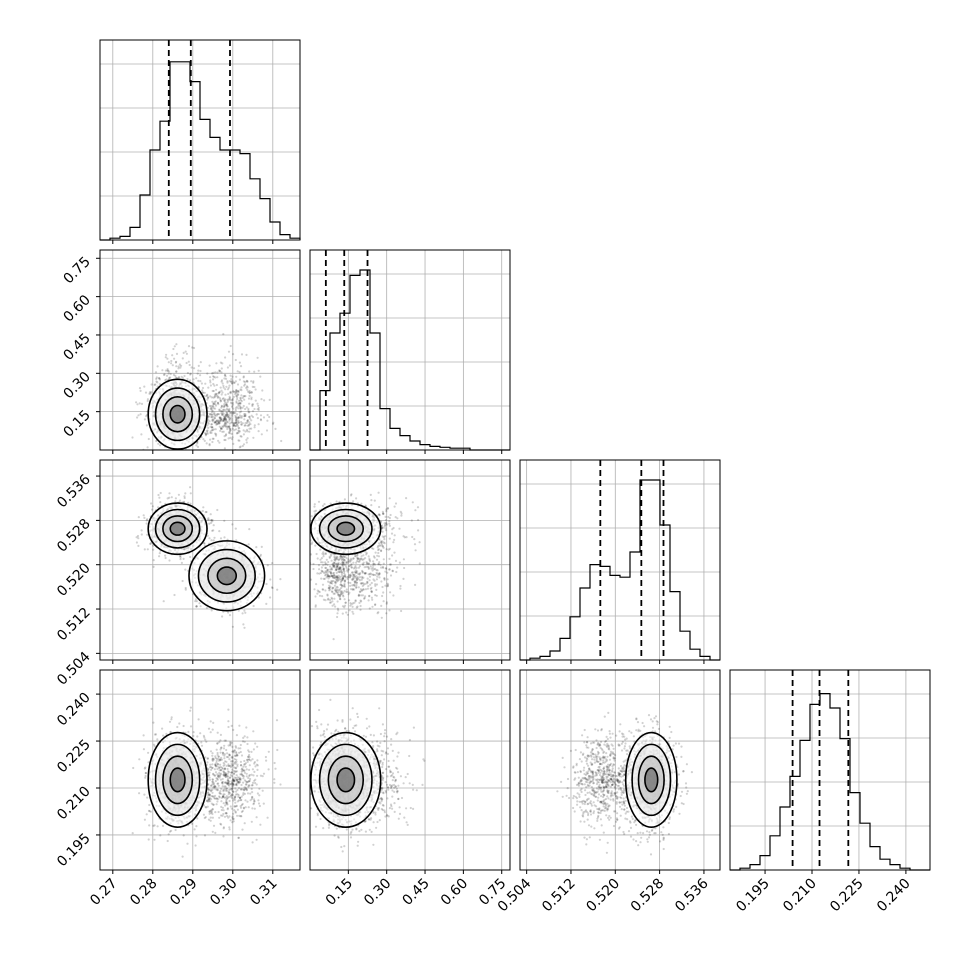 The image size is (970, 970). I want to click on panel-p2-p2, so click(410, 351).